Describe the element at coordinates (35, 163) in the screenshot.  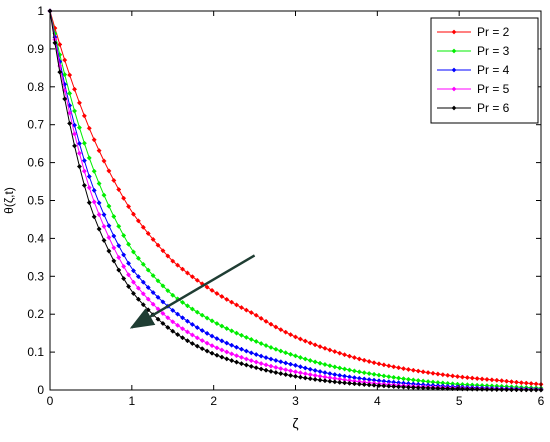
I see `y-tick-label: 0.6` at that location.